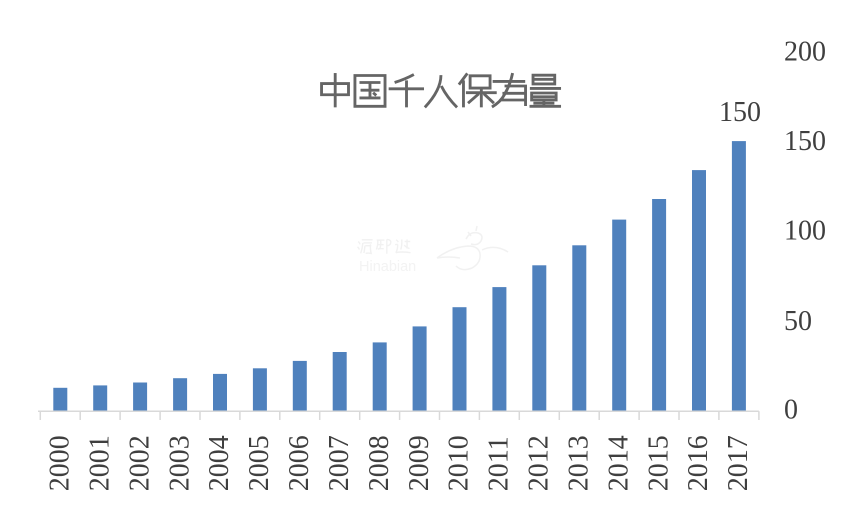  Describe the element at coordinates (219, 463) in the screenshot. I see `svg-text: 2004` at that location.